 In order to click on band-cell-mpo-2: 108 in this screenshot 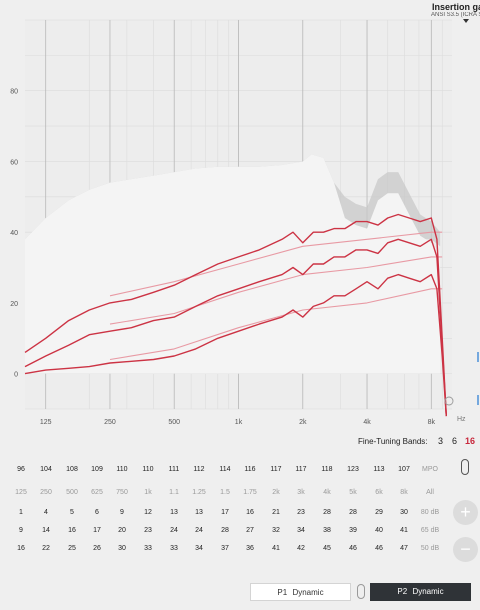, I will do `click(72, 469)`.